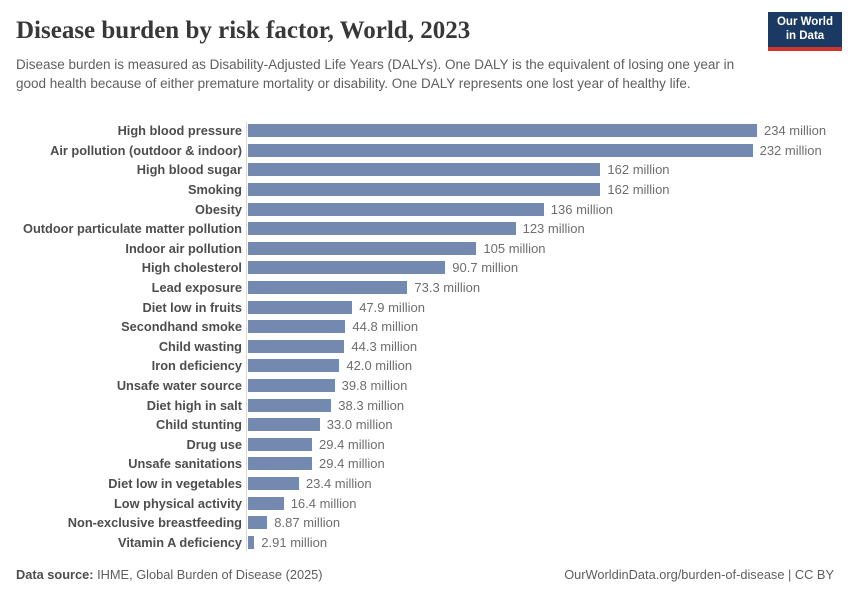 This screenshot has width=850, height=600. What do you see at coordinates (196, 288) in the screenshot?
I see `category-label: Lead exposure` at bounding box center [196, 288].